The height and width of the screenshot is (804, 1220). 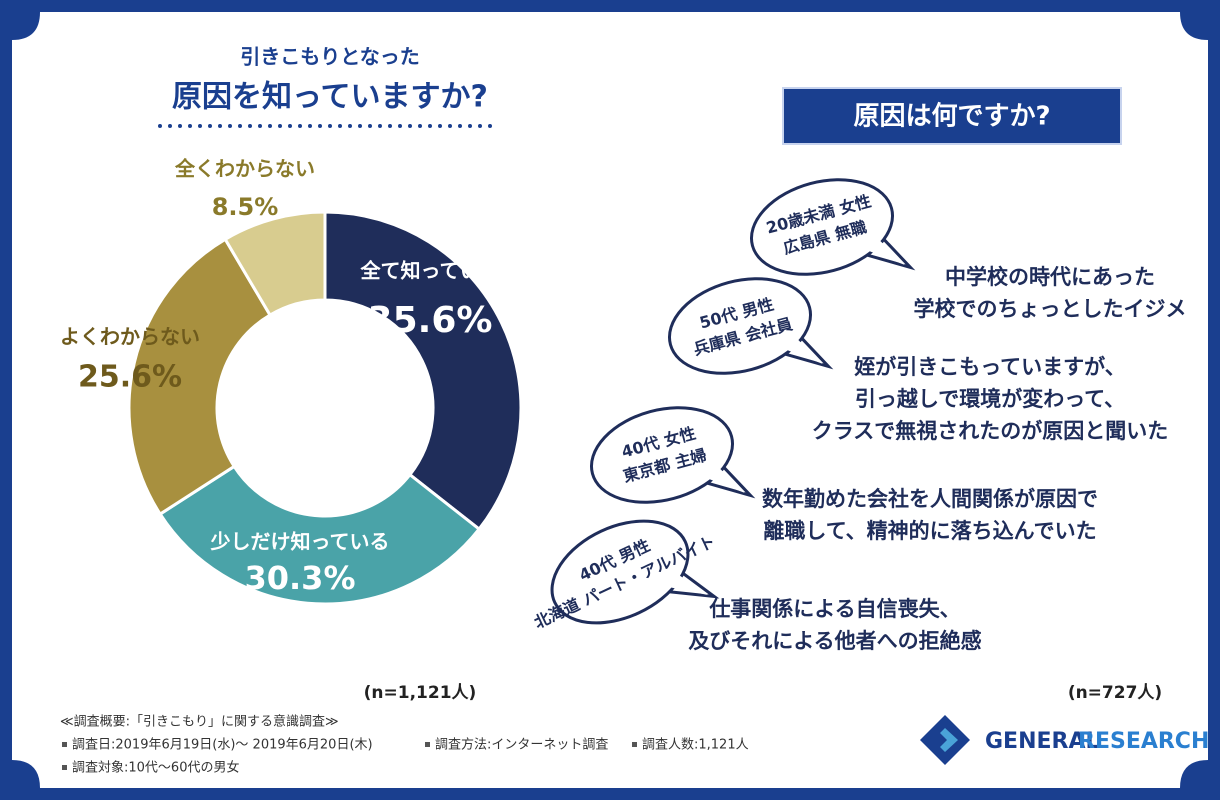 What do you see at coordinates (949, 740) in the screenshot?
I see `logo-mark-inner` at bounding box center [949, 740].